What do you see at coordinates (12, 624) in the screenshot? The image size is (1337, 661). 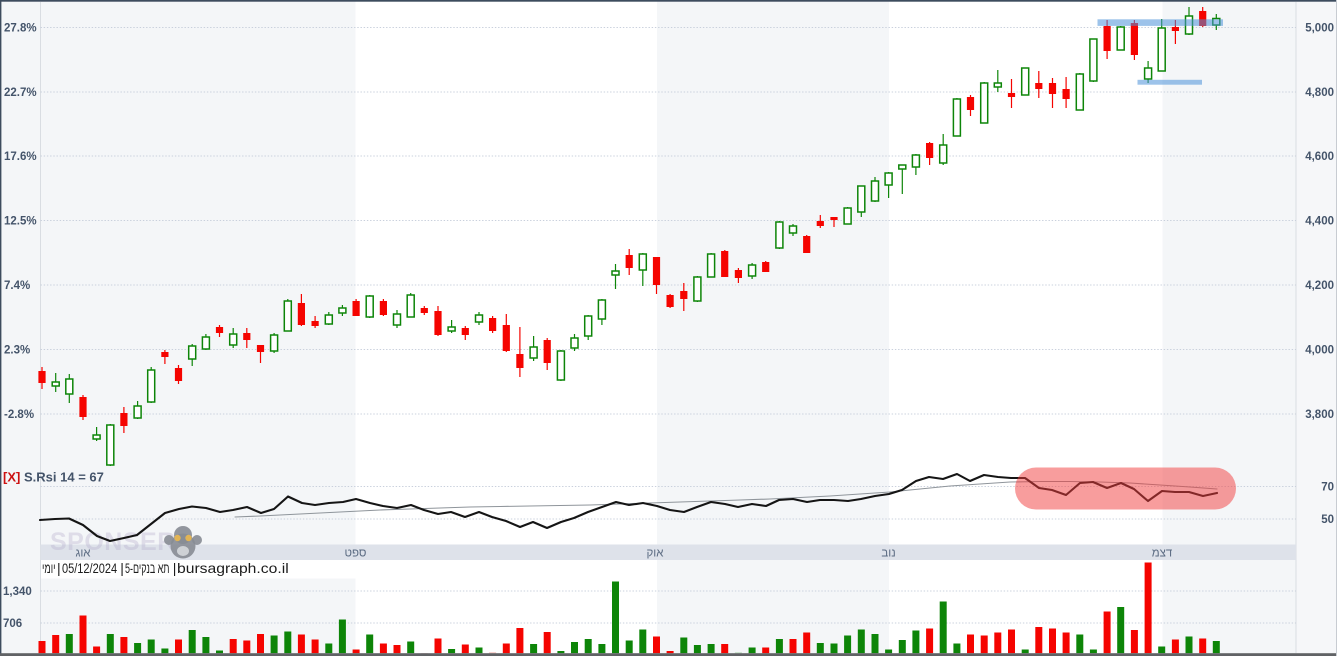 I see `svg-text: 706` at bounding box center [12, 624].